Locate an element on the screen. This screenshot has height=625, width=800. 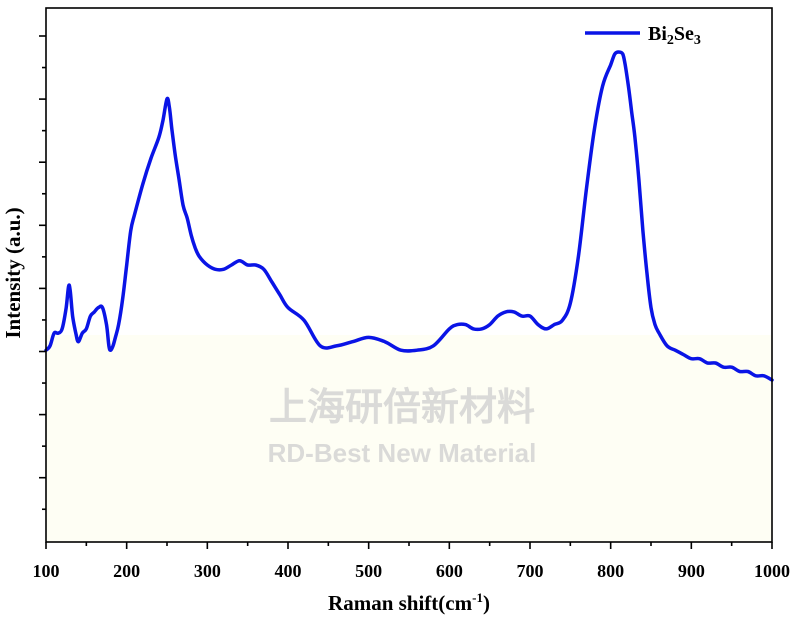
watermark-english: RD-Best New Material is located at coordinates (402, 453).